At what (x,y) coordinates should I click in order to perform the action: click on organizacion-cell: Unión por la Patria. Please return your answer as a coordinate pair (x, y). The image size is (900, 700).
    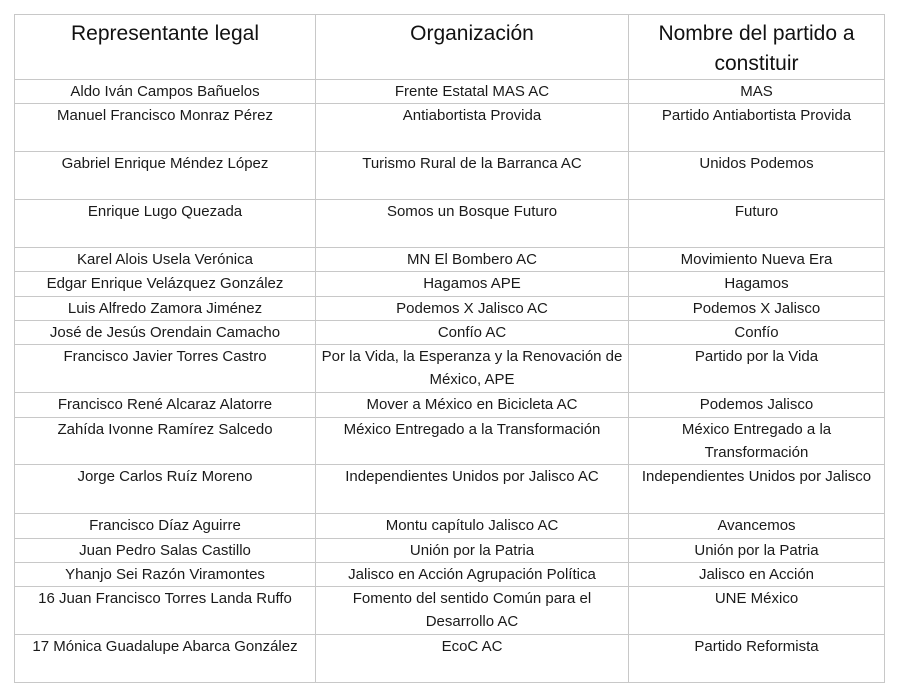
    Looking at the image, I should click on (472, 550).